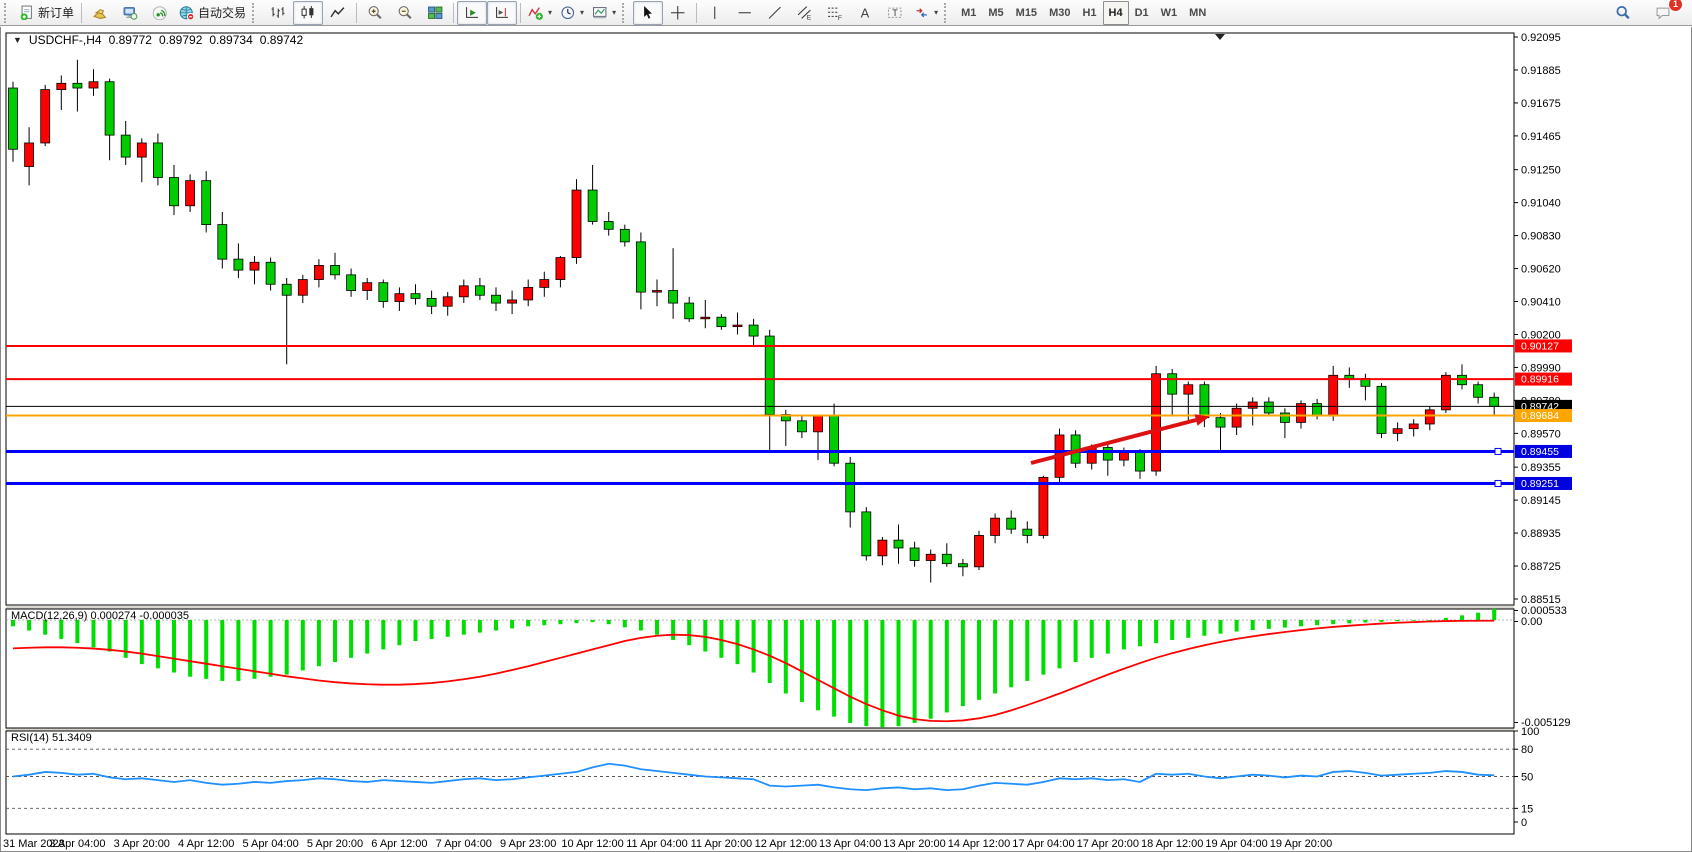 This screenshot has height=852, width=1692. I want to click on globe-icon, so click(187, 13).